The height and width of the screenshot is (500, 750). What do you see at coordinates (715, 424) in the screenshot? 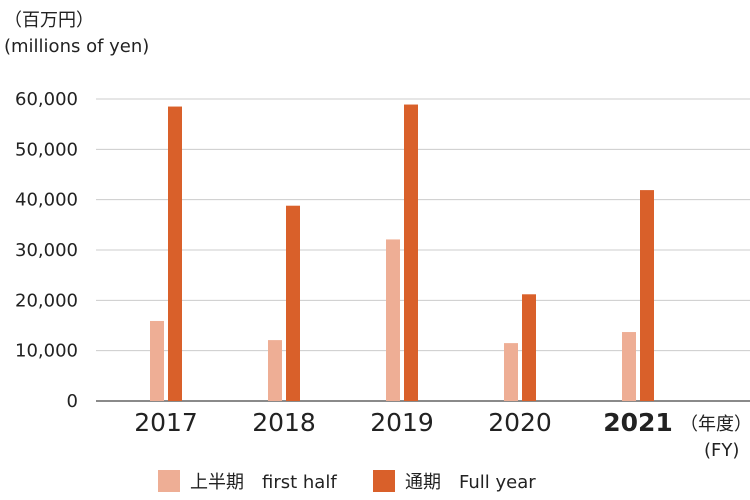
I see `x-unit-label-jp: （年度）` at bounding box center [715, 424].